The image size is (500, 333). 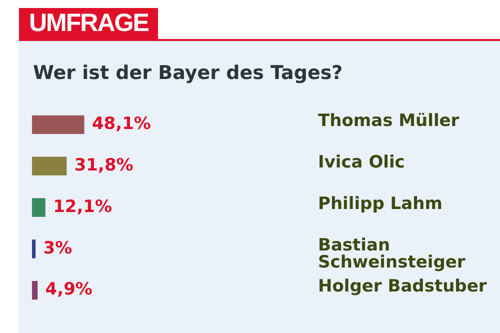 I want to click on y-tick-label: Holger Badstuber, so click(x=403, y=286).